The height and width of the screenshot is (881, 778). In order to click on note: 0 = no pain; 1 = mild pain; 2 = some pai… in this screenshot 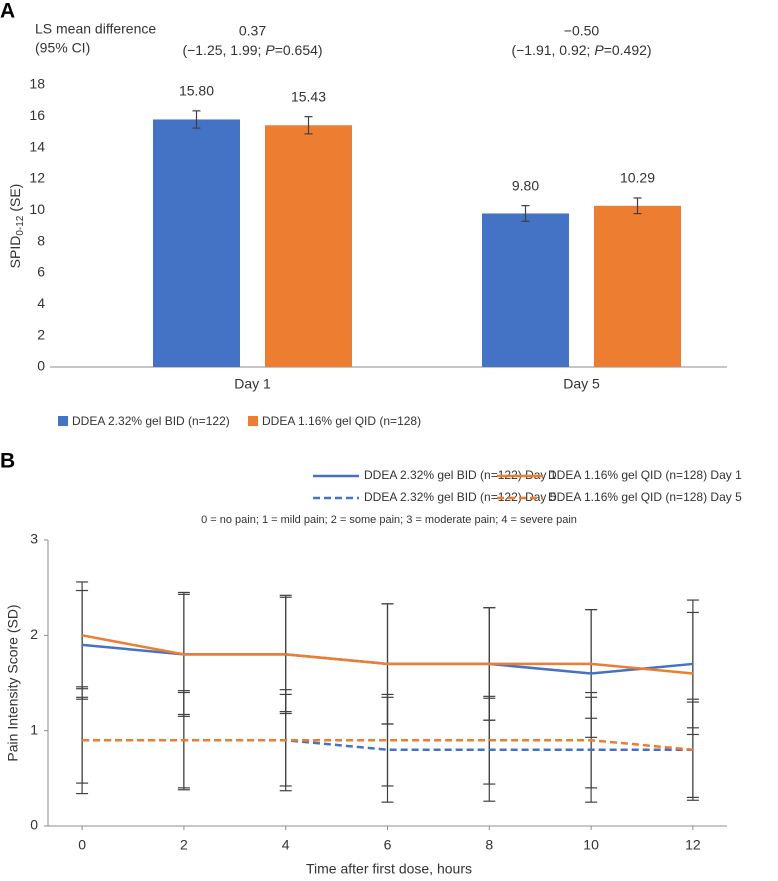, I will do `click(389, 520)`.